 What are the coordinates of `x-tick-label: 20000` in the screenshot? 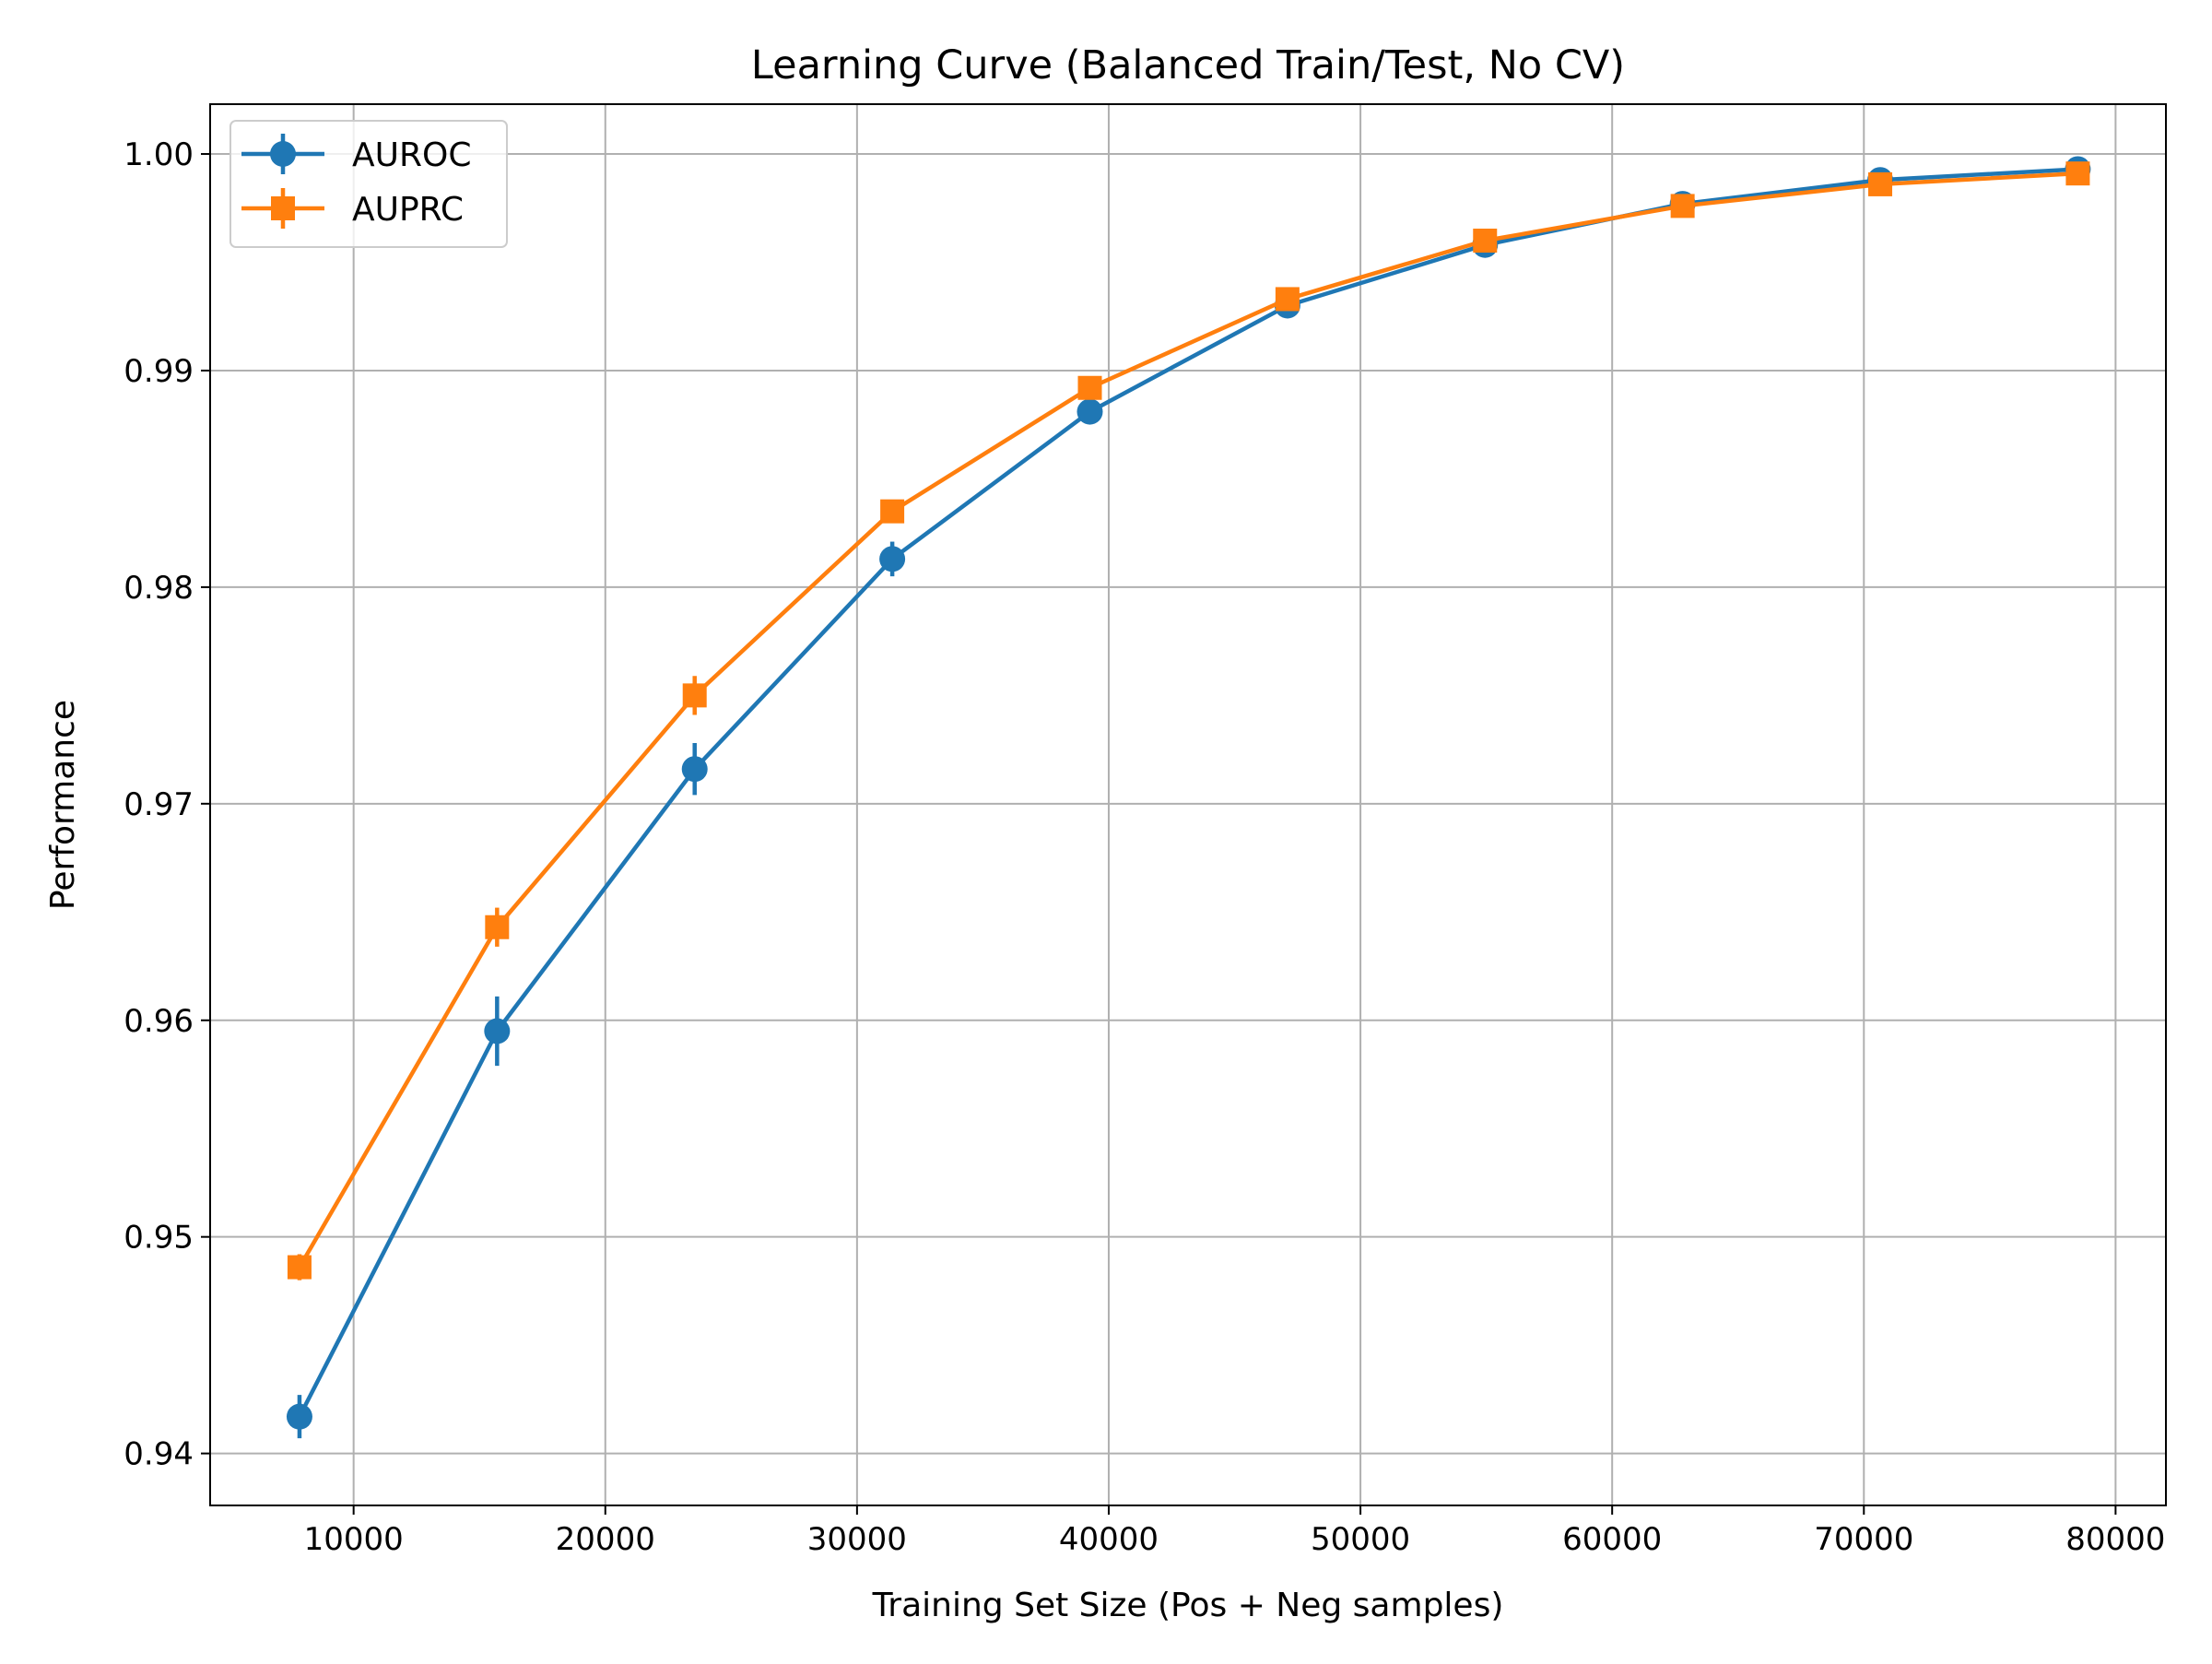 It's located at (605, 1539).